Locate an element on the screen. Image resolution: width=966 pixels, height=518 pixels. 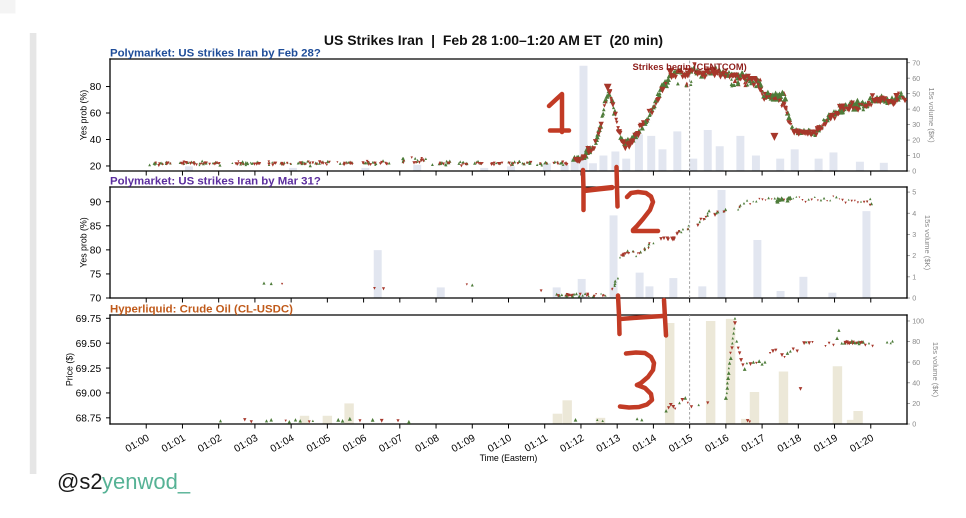
svg-text: yenwod_ is located at coordinates (146, 481).